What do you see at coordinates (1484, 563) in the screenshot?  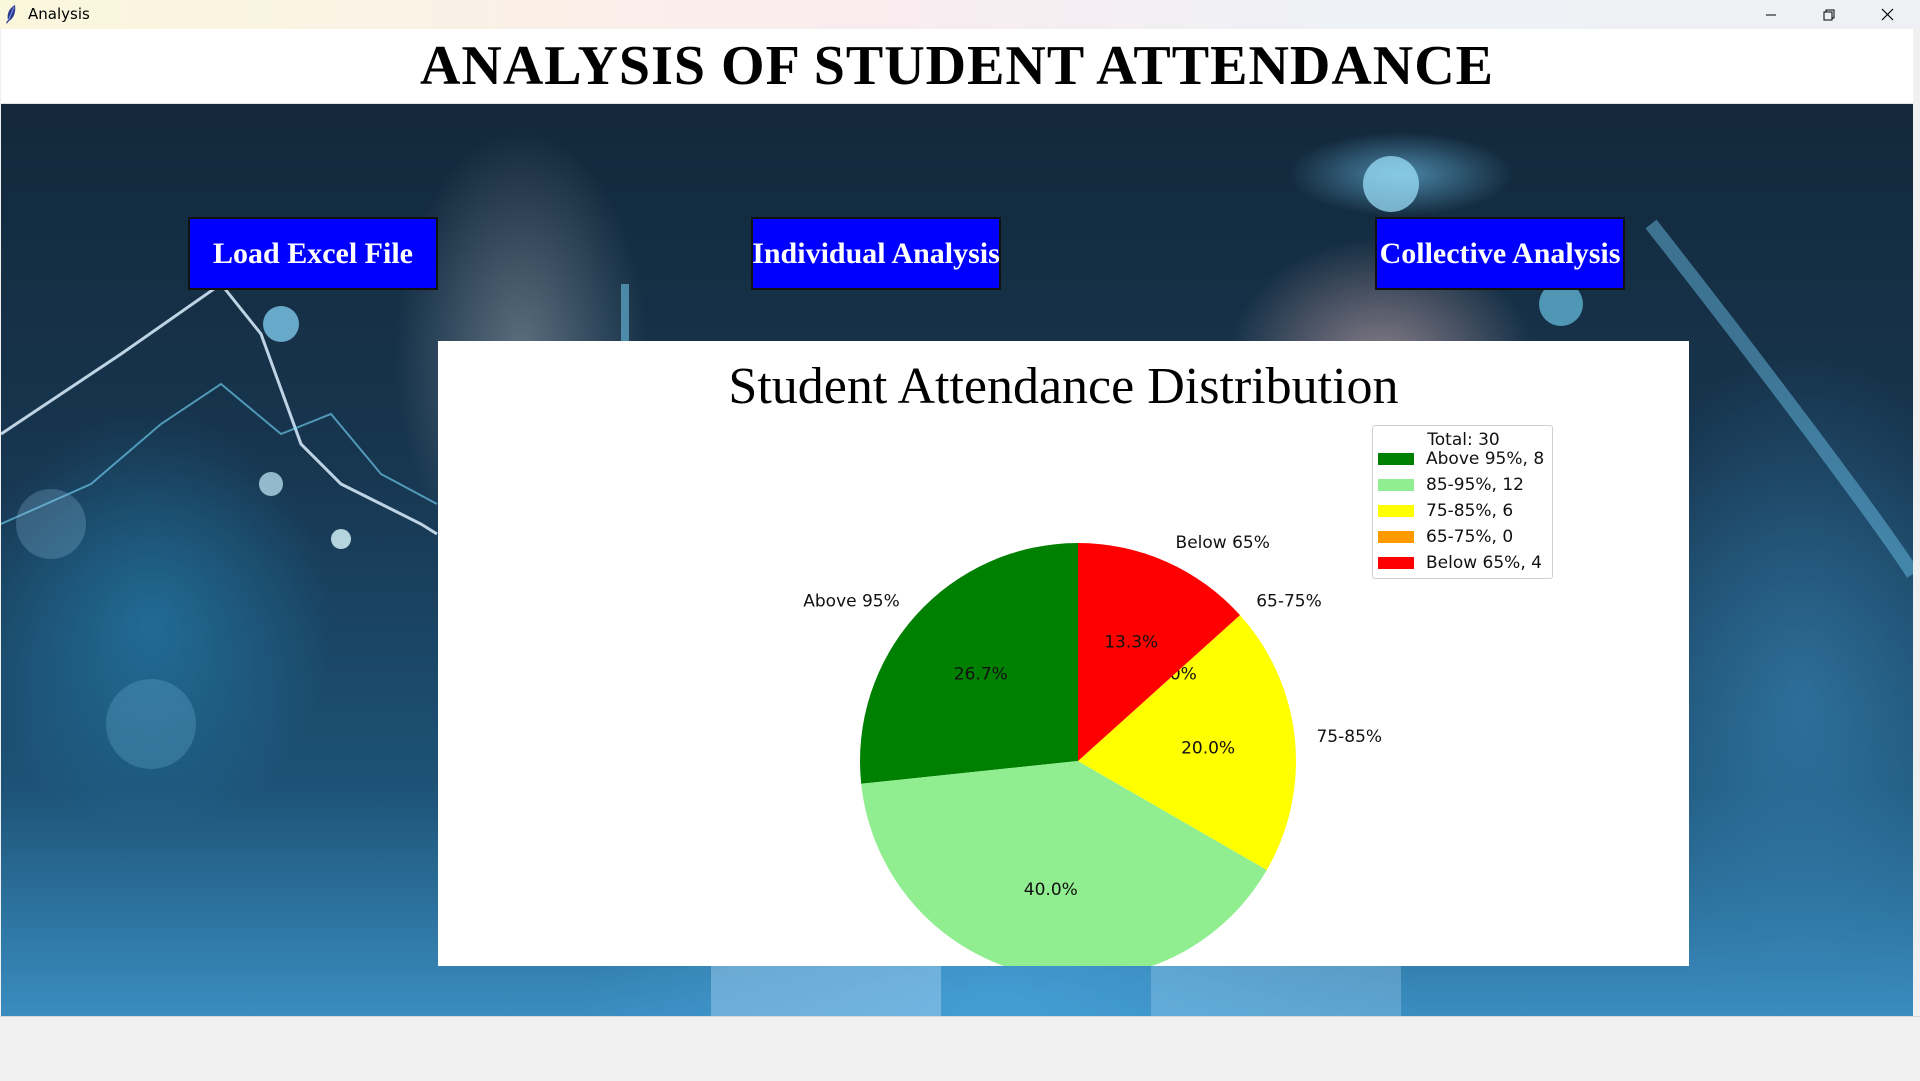 I see `legend-label: Below 65%, 4` at bounding box center [1484, 563].